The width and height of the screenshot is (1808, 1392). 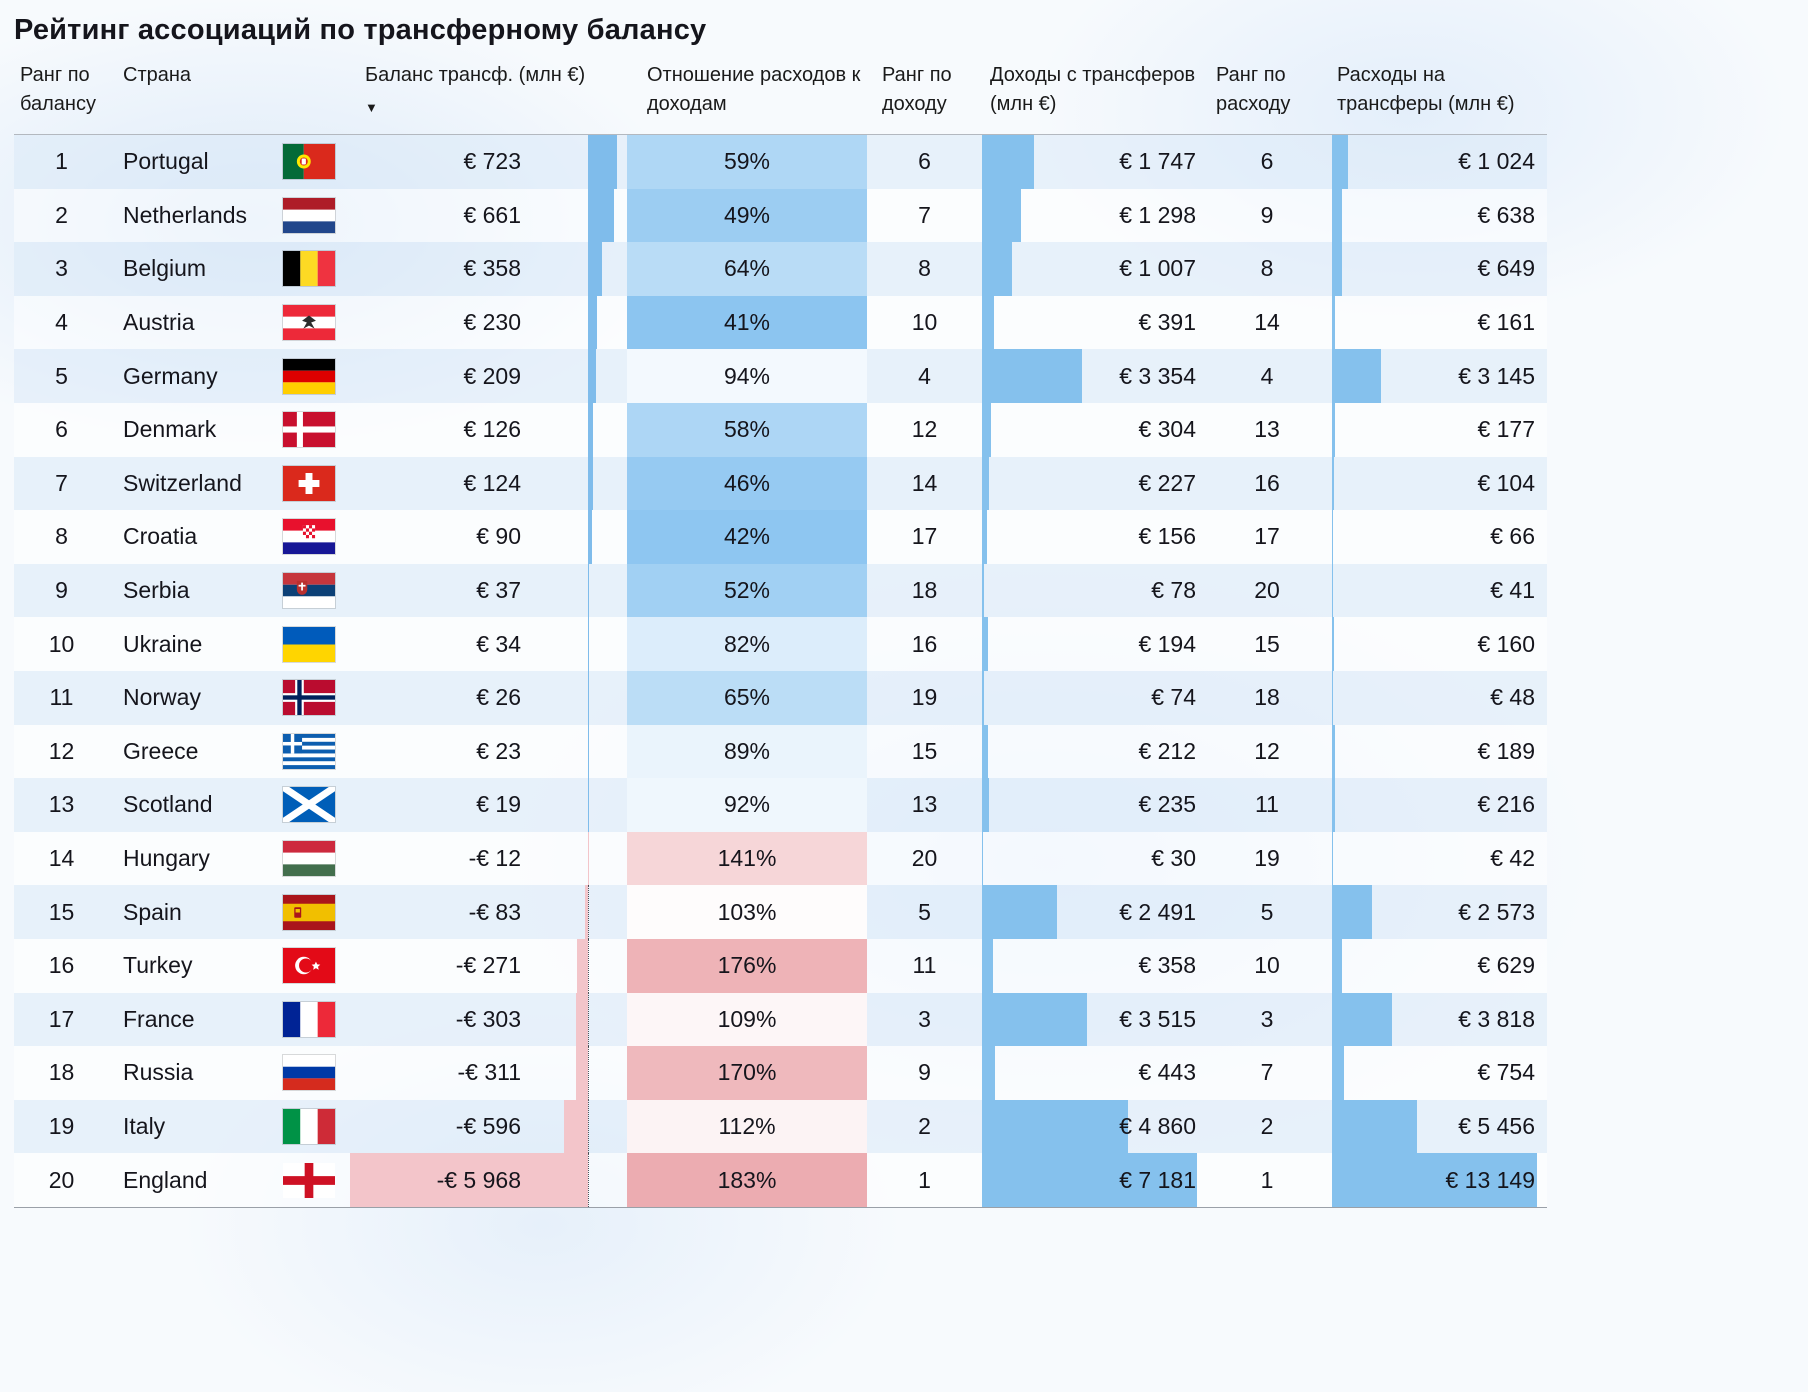 I want to click on income-cell: € 156, so click(x=1092, y=537).